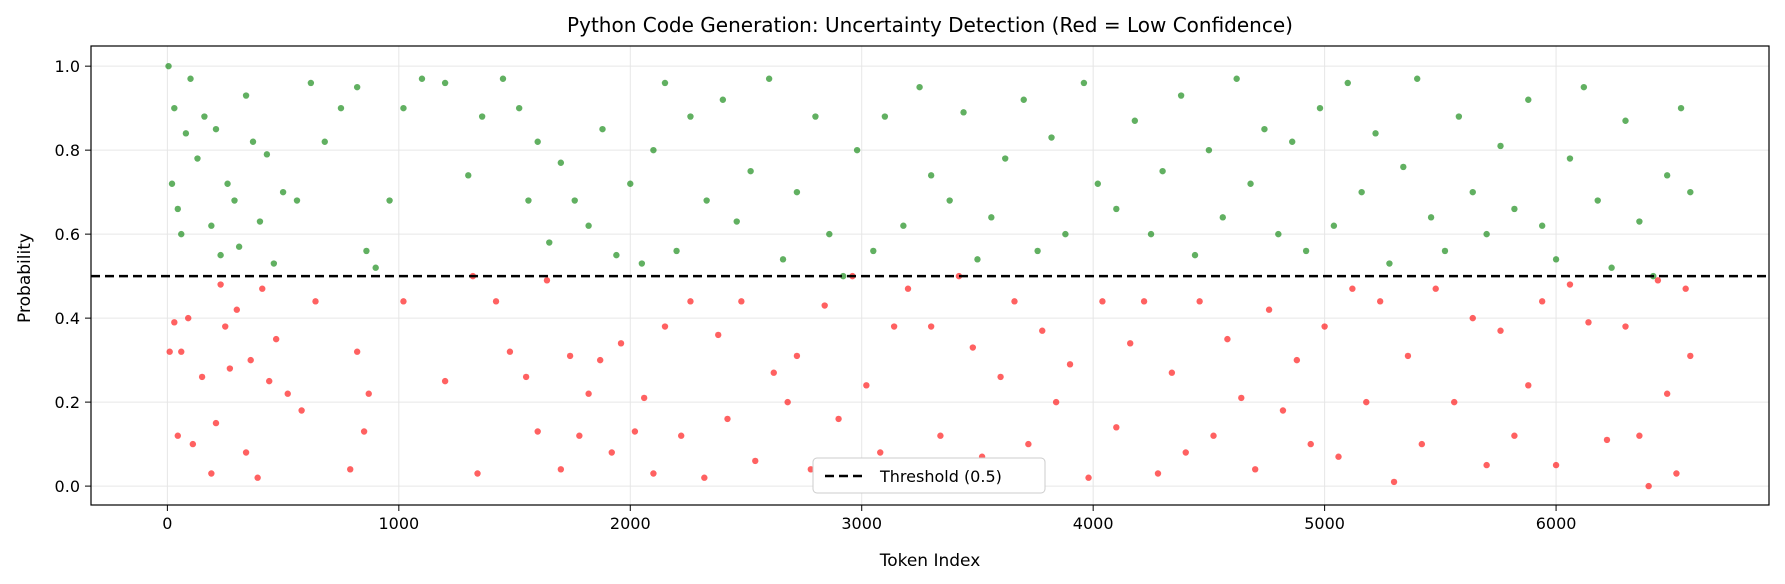  I want to click on legend: Threshold (0.5), so click(929, 475).